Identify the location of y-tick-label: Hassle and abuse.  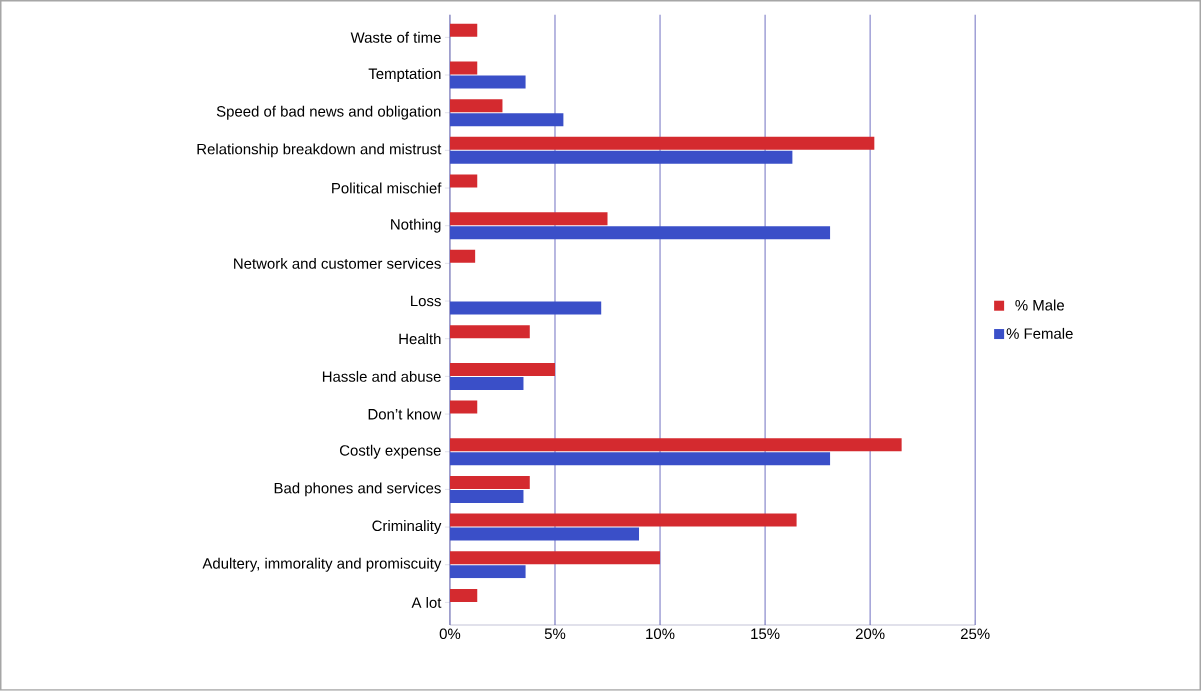
(381, 376).